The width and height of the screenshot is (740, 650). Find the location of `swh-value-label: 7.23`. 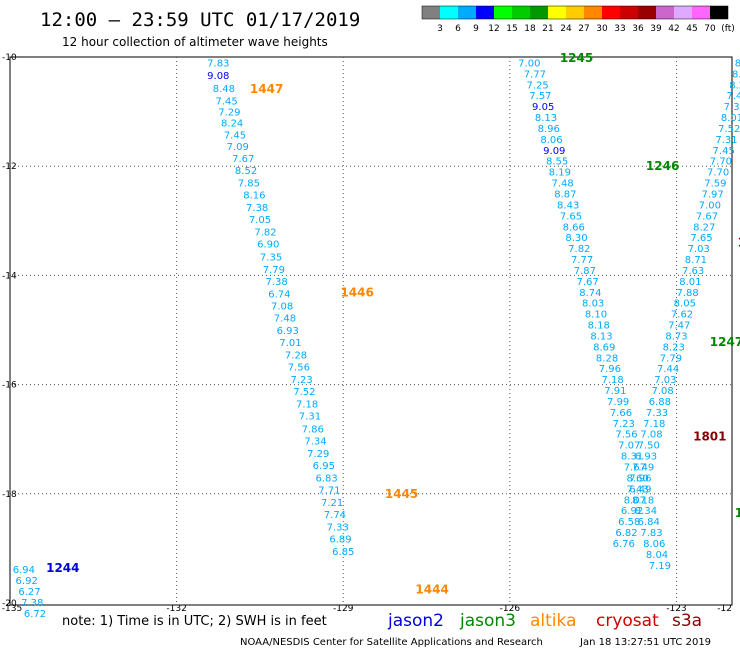

swh-value-label: 7.23 is located at coordinates (624, 424).